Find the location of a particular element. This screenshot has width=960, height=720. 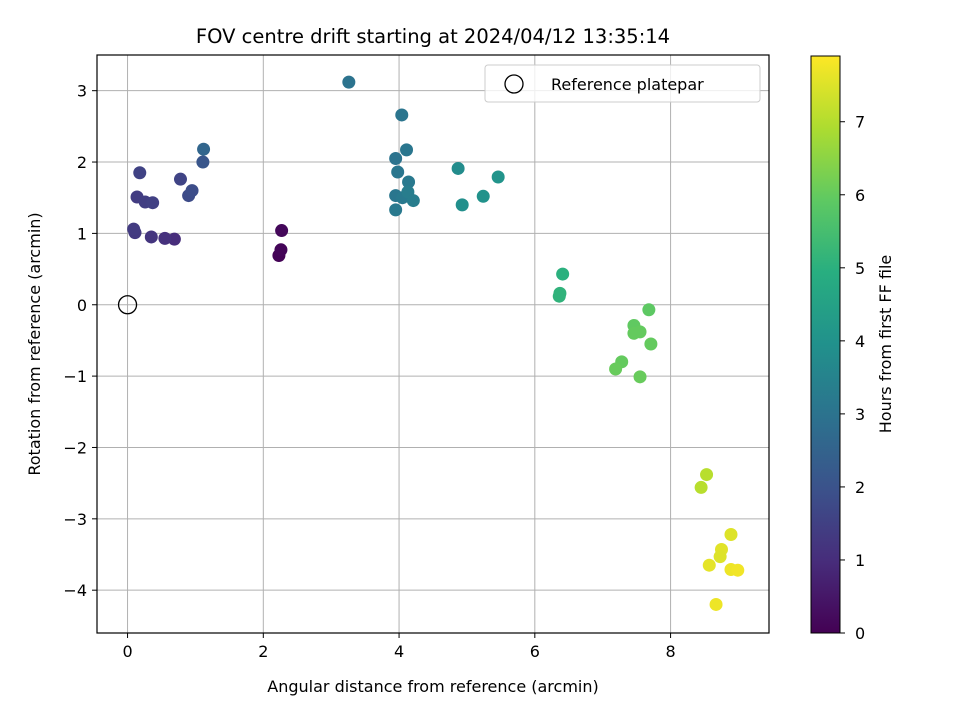

colorbar-tick-label: 0 is located at coordinates (860, 633).